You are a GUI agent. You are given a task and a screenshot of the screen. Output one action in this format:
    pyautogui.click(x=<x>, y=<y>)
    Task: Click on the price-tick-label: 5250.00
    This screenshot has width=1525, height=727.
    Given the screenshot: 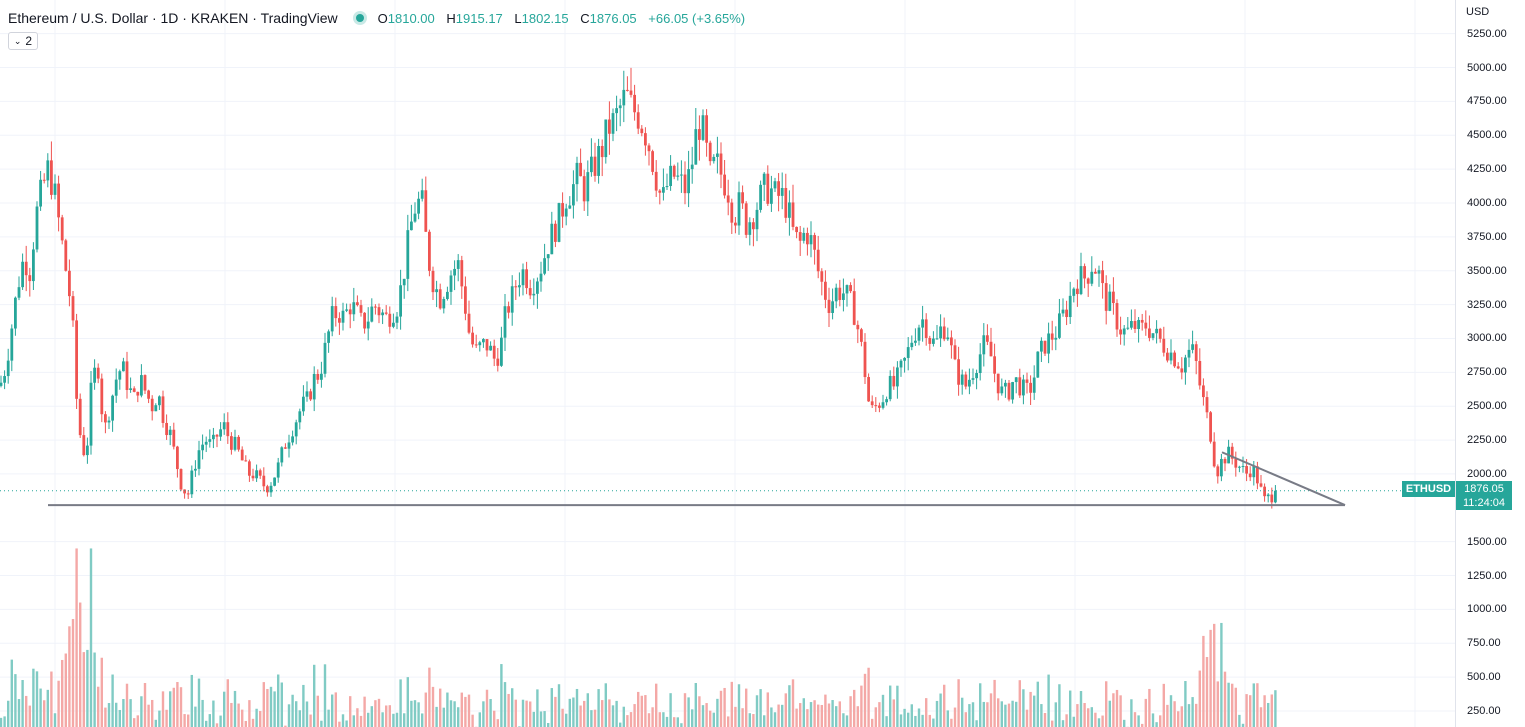 What is the action you would take?
    pyautogui.click(x=1487, y=33)
    